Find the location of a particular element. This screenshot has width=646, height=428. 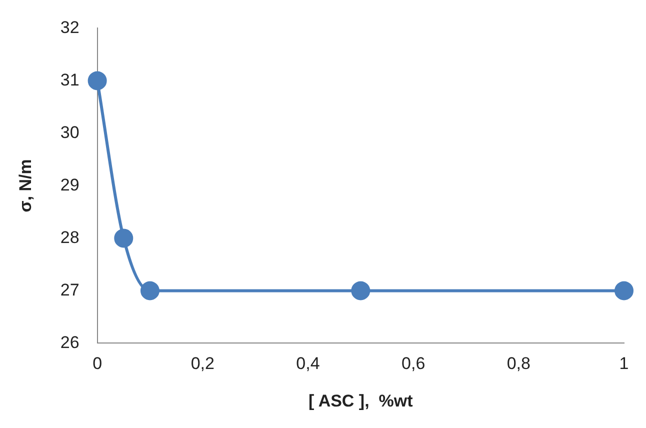

y-tick-label: 28 is located at coordinates (70, 237).